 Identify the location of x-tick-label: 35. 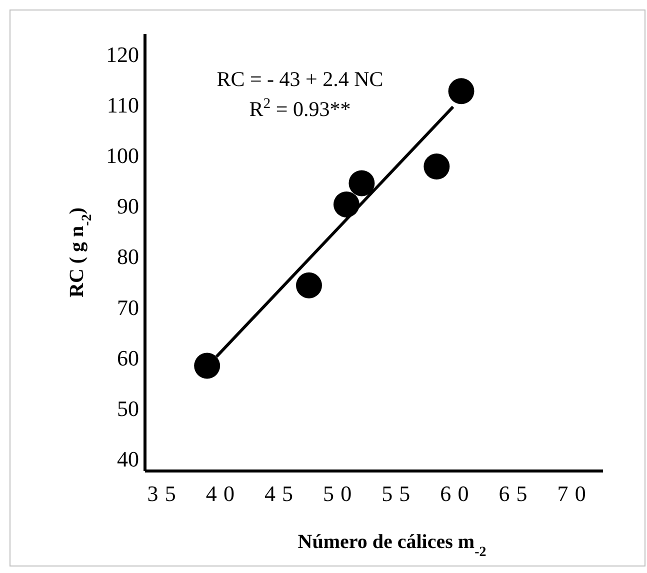
(165, 493).